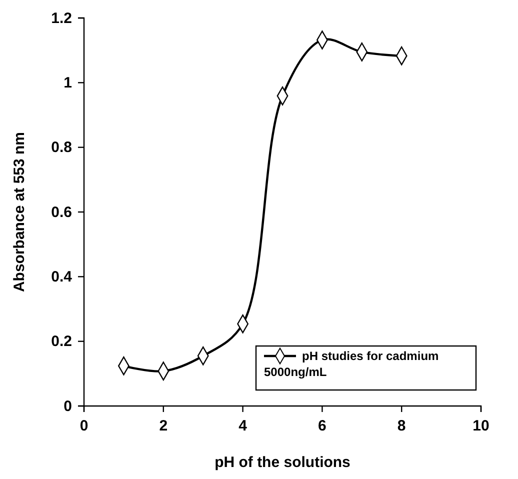 Image resolution: width=518 pixels, height=479 pixels. Describe the element at coordinates (61, 18) in the screenshot. I see `y-tick-label: 1.2` at that location.